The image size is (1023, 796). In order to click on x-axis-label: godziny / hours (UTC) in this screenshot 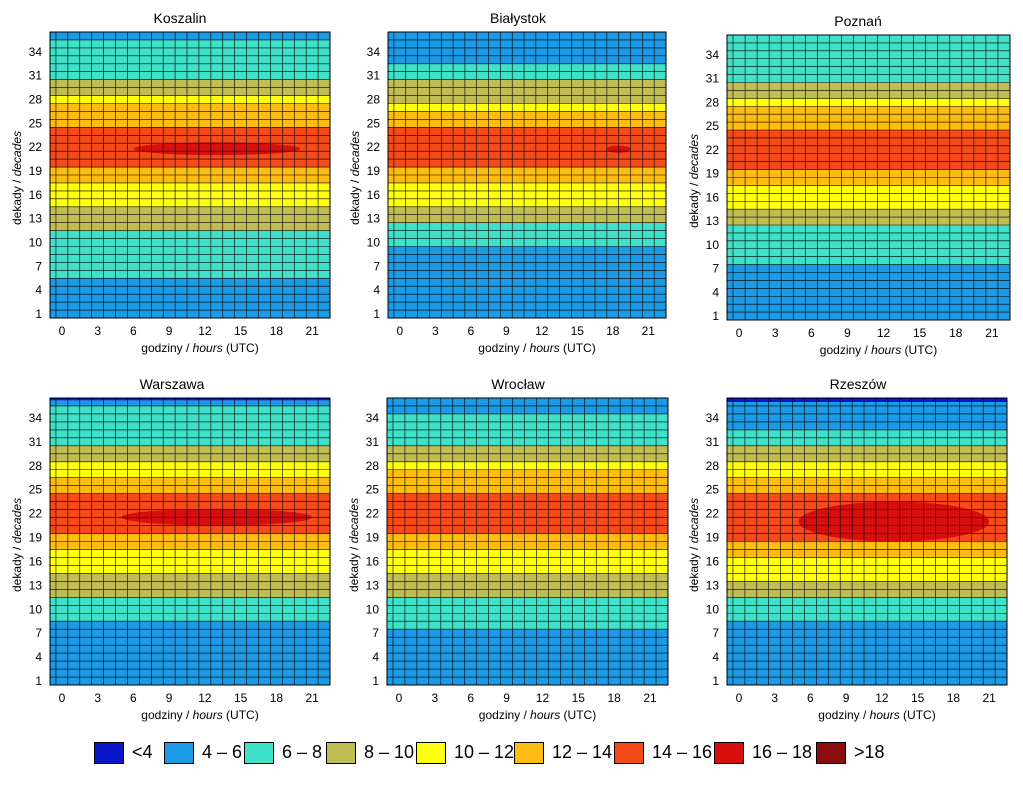, I will do `click(538, 715)`.